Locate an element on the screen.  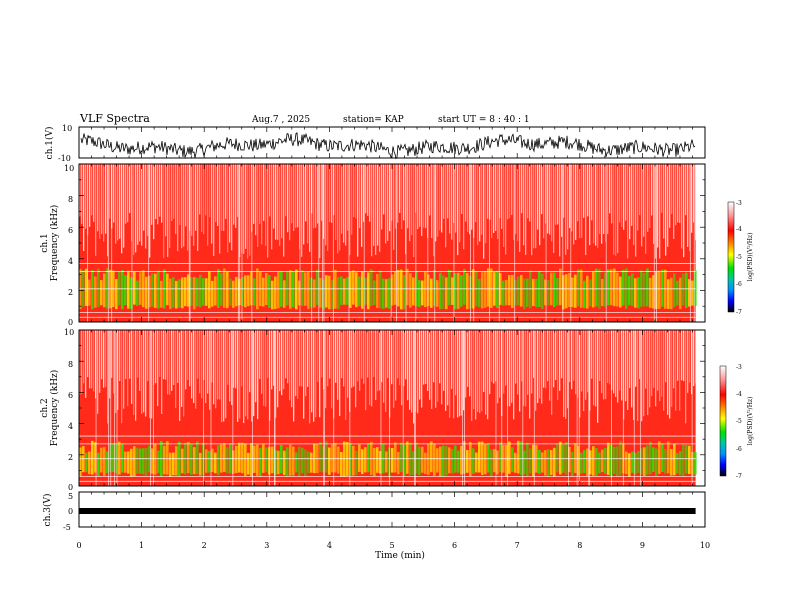
ch1-ytick-6: 6 is located at coordinates (70, 230).